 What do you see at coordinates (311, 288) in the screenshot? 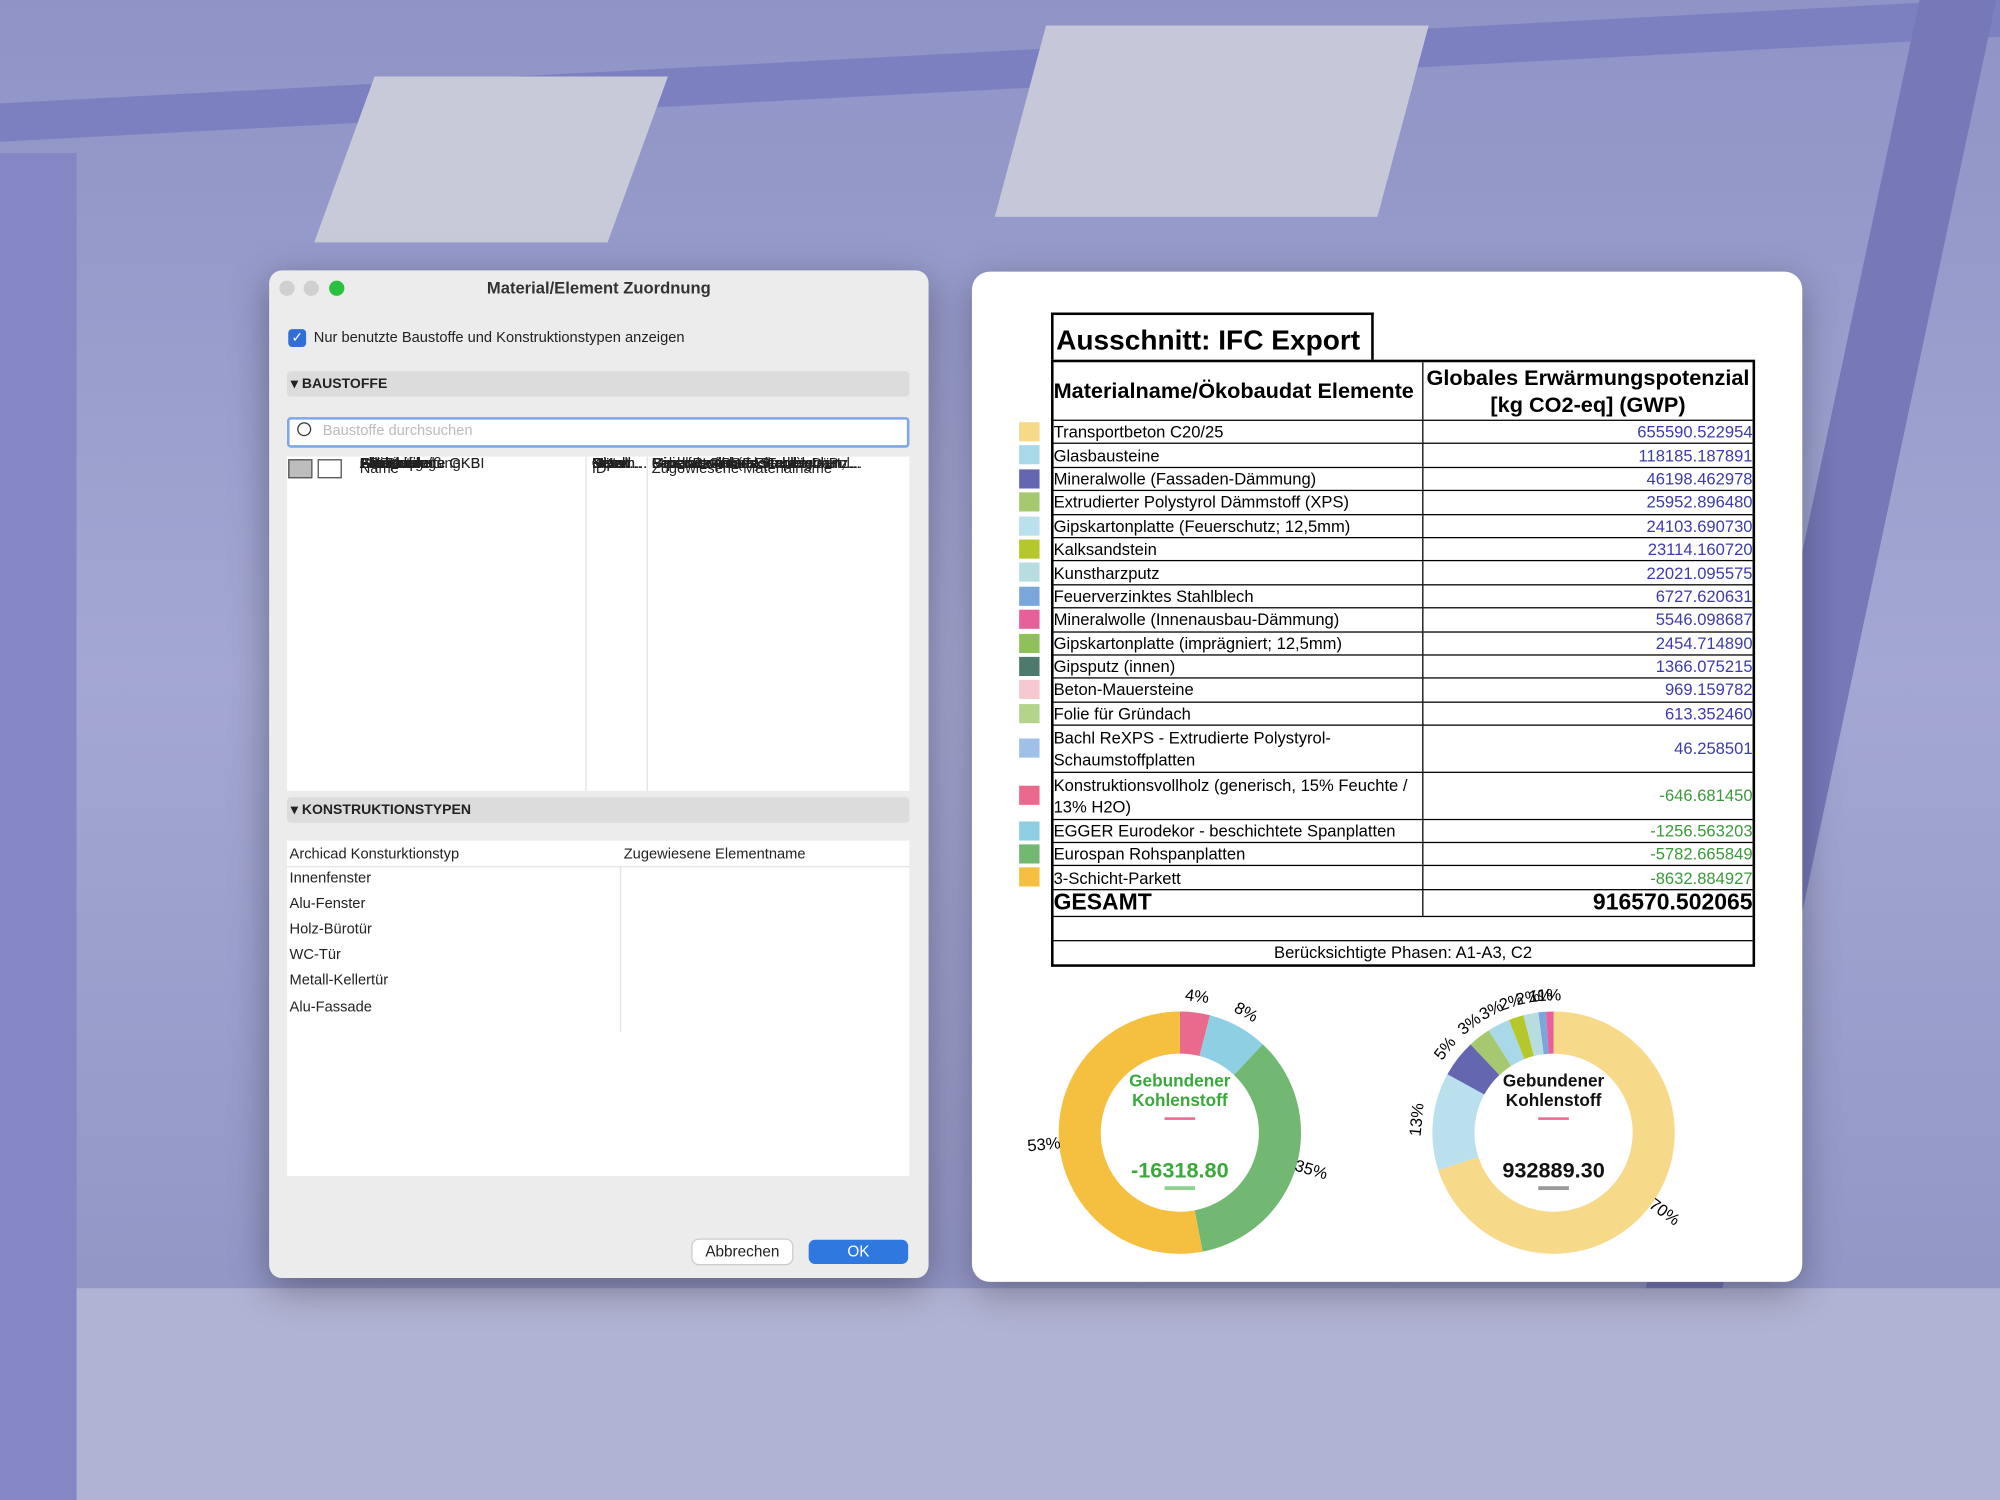
I see `minimize-button` at bounding box center [311, 288].